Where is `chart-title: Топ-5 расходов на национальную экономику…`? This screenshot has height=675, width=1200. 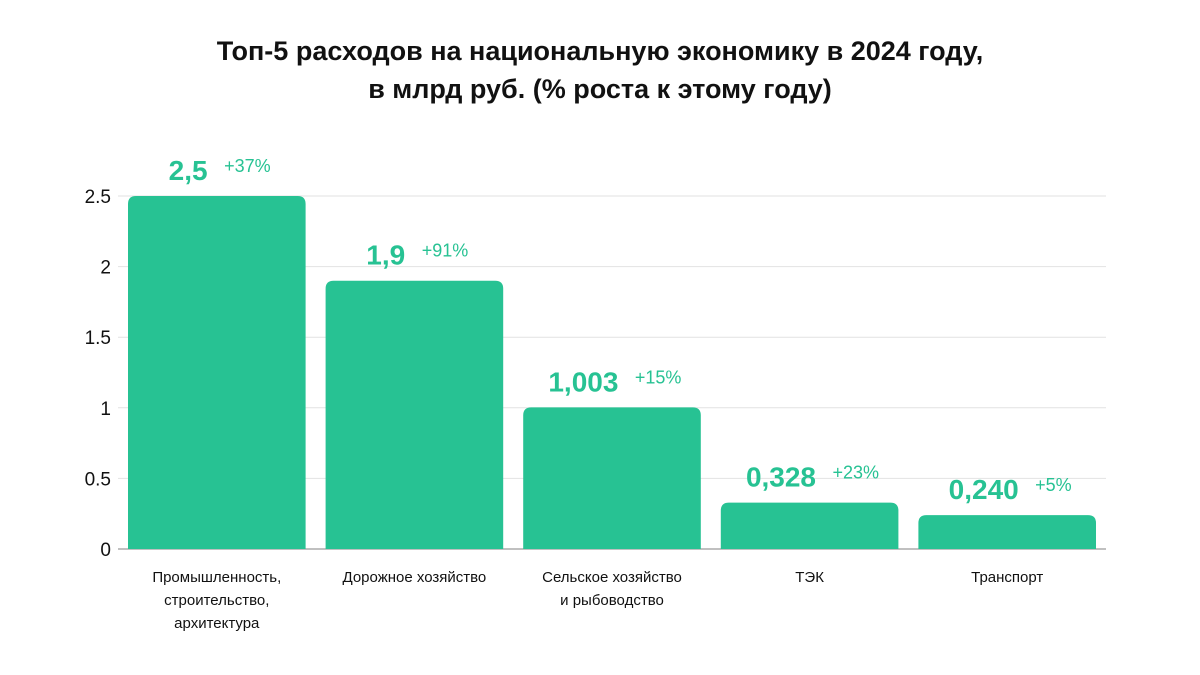 chart-title: Топ-5 расходов на национальную экономику… is located at coordinates (600, 70).